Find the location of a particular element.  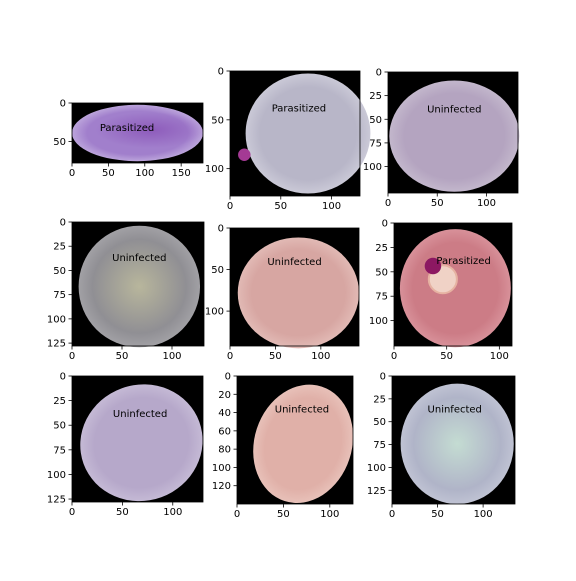

cell-panel-9: Uninfected 0 50 100 0 25 50 75 100 125 is located at coordinates (441, 446).